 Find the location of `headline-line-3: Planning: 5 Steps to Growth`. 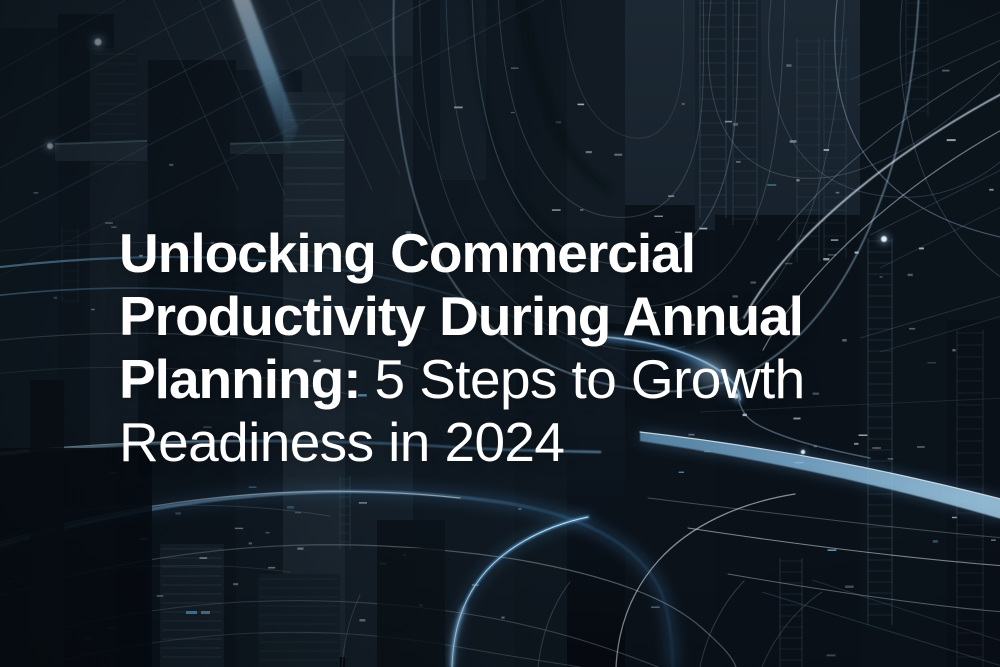

headline-line-3: Planning: 5 Steps to Growth is located at coordinates (462, 379).